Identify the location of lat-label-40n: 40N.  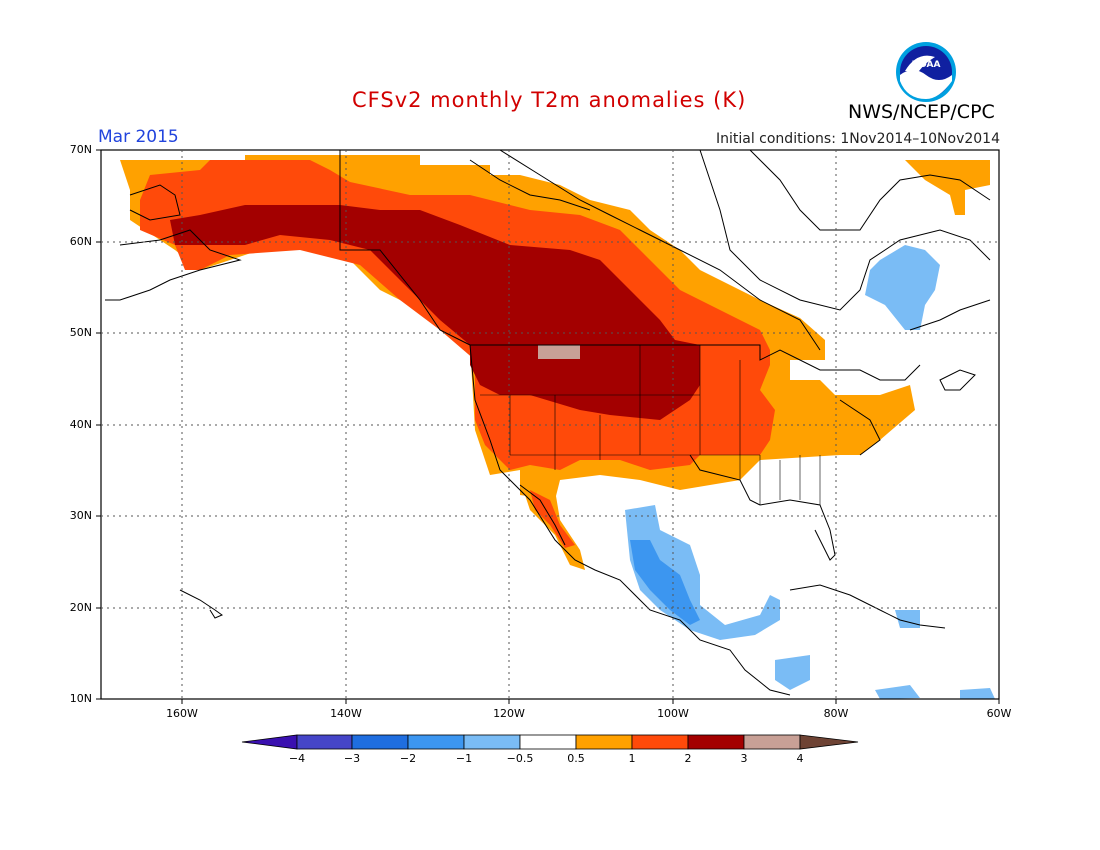
(80, 424).